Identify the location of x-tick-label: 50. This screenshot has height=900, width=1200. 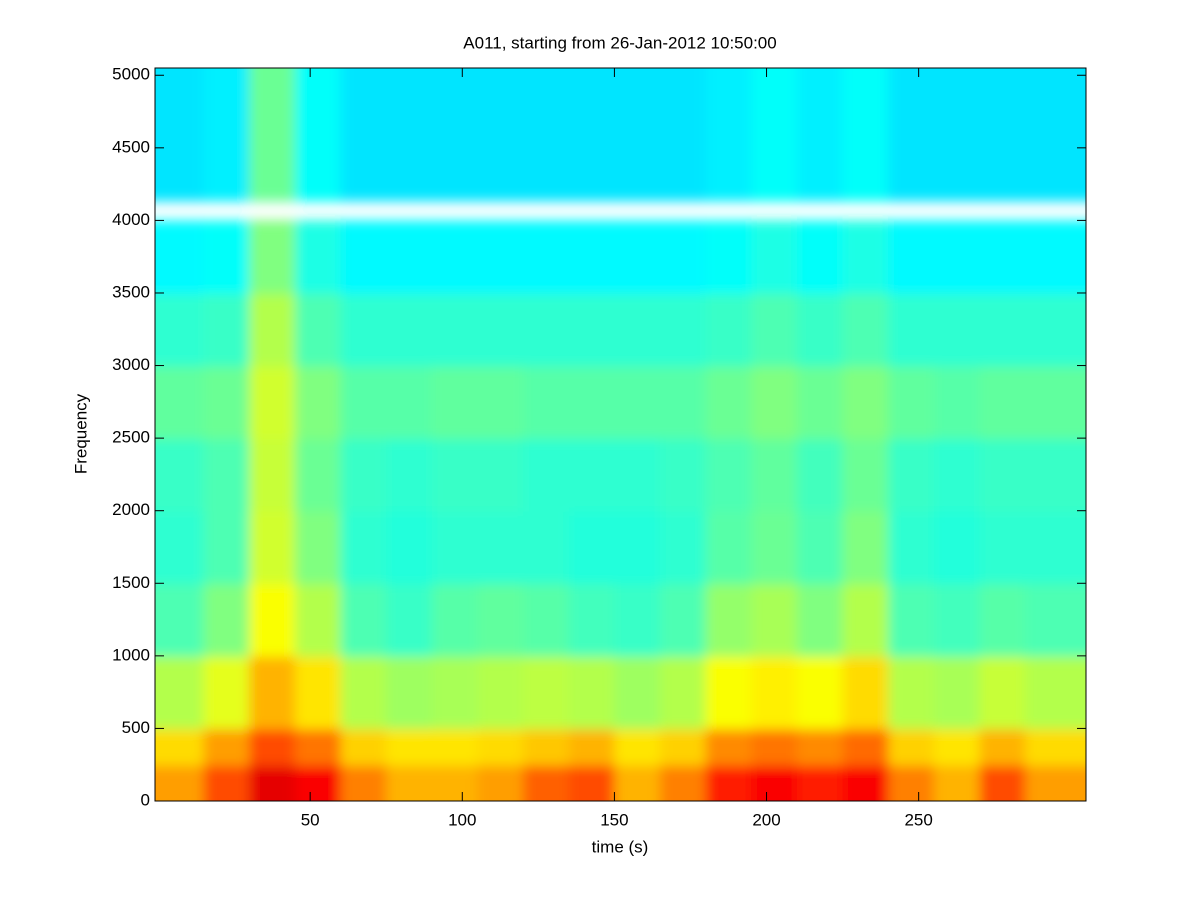
(310, 819).